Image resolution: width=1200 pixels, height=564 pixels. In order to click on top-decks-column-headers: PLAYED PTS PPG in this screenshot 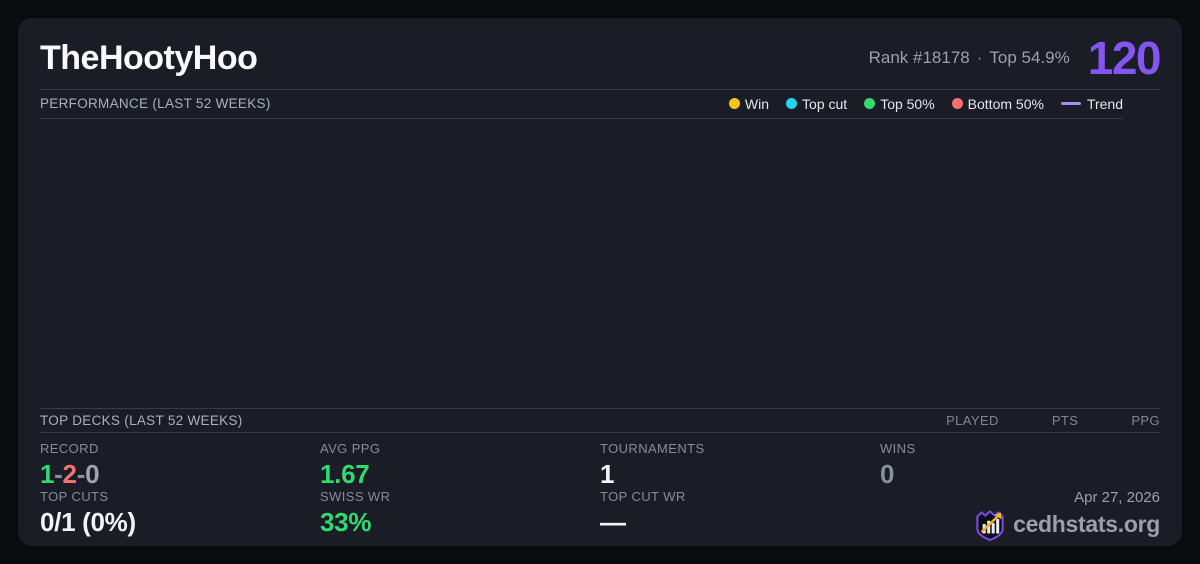, I will do `click(1053, 420)`.